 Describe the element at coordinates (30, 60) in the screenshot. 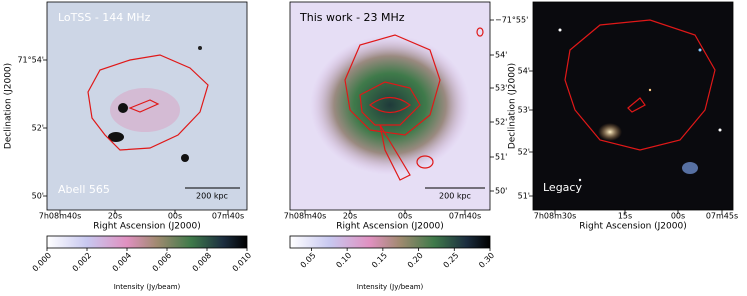

I see `y-tick-label: 71°54'` at that location.